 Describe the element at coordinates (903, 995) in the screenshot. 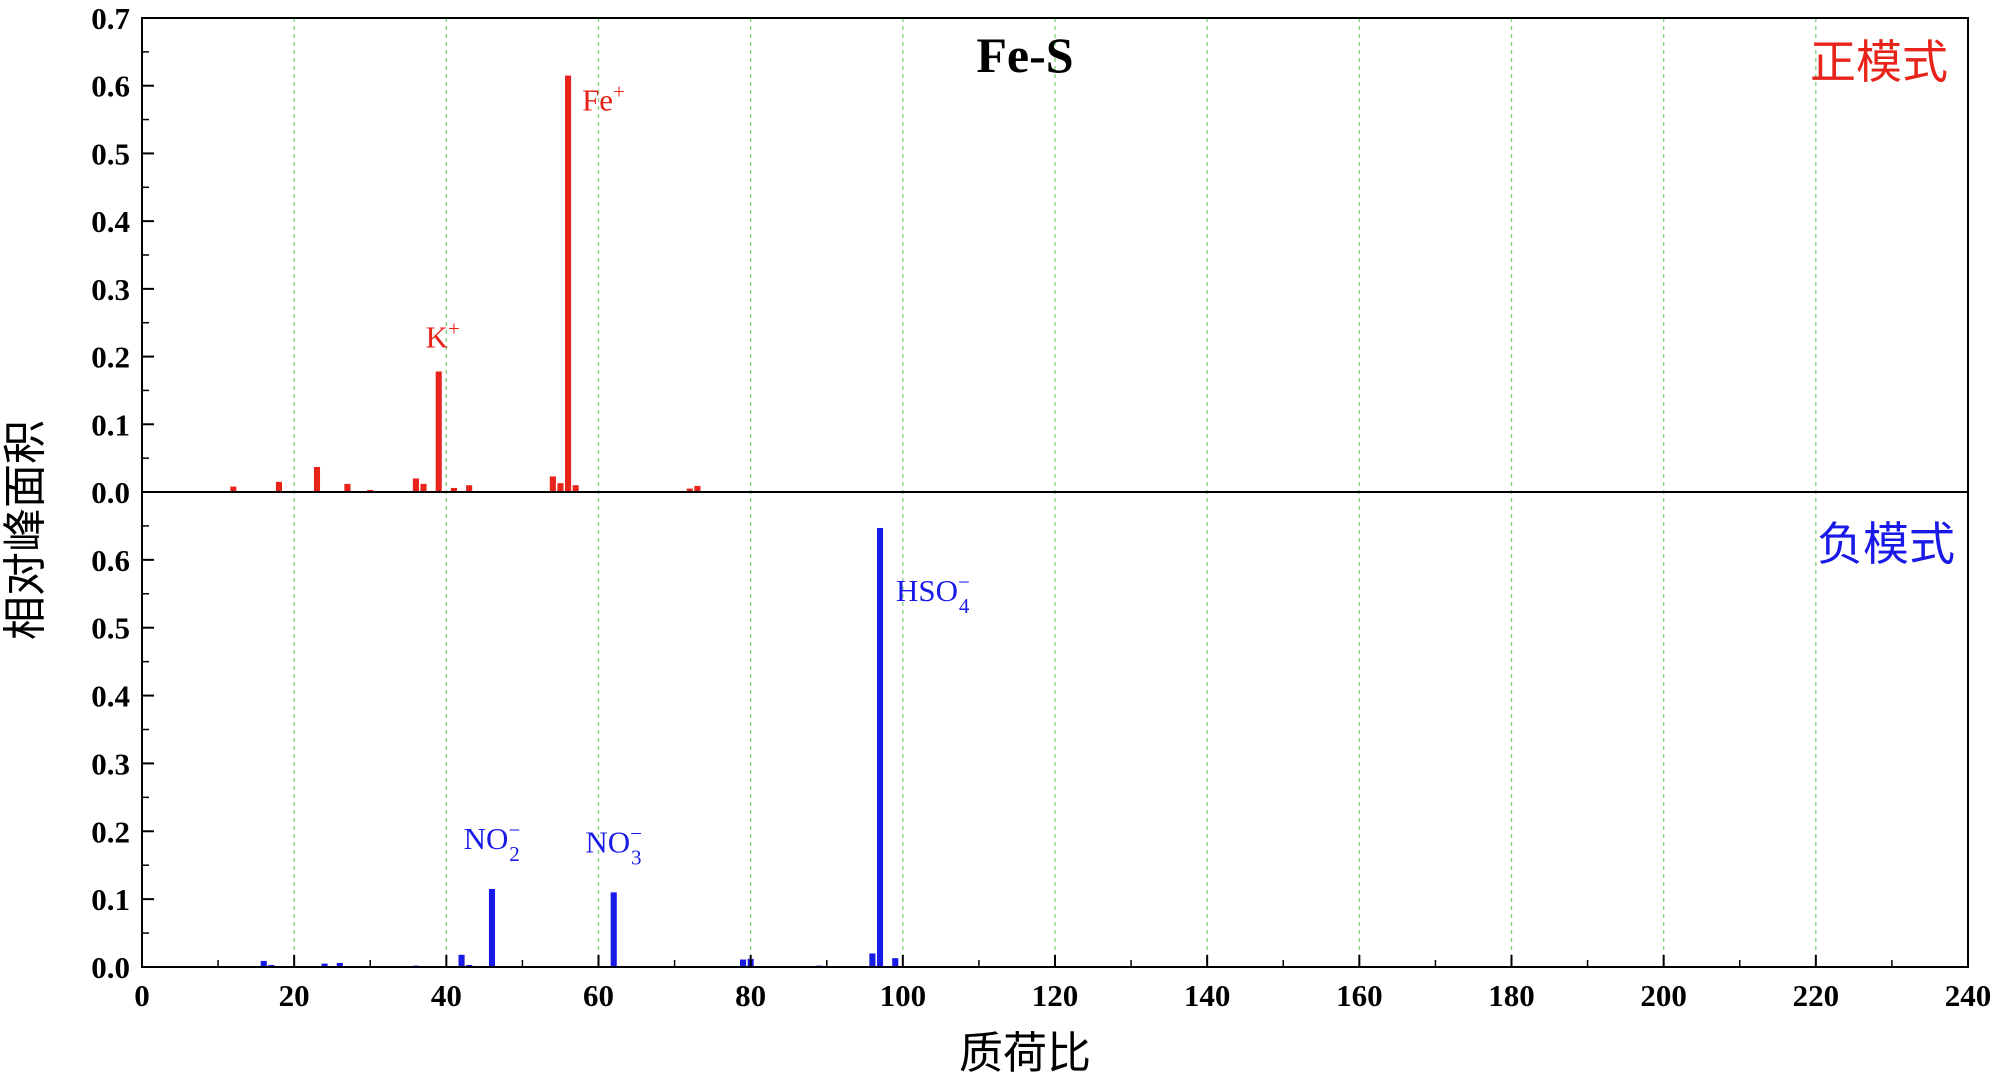

I see `x-tick-label: 100` at that location.